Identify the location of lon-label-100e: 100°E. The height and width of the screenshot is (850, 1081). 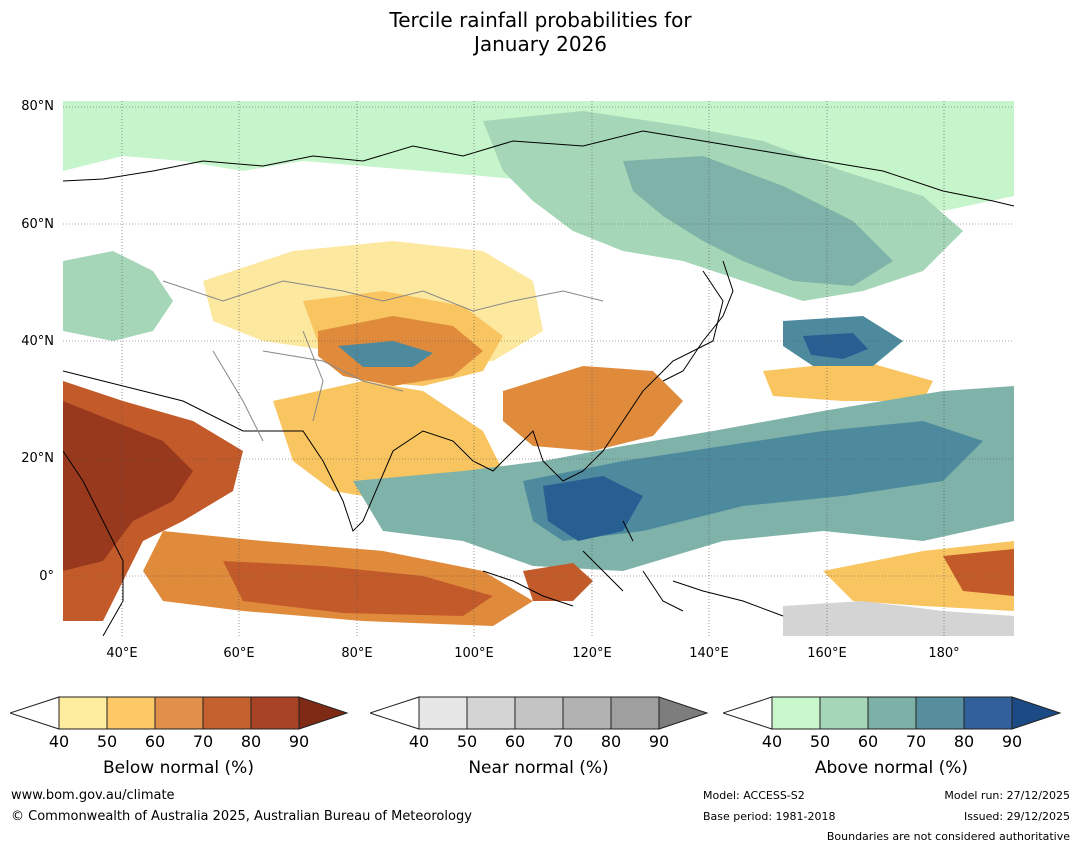
(474, 653).